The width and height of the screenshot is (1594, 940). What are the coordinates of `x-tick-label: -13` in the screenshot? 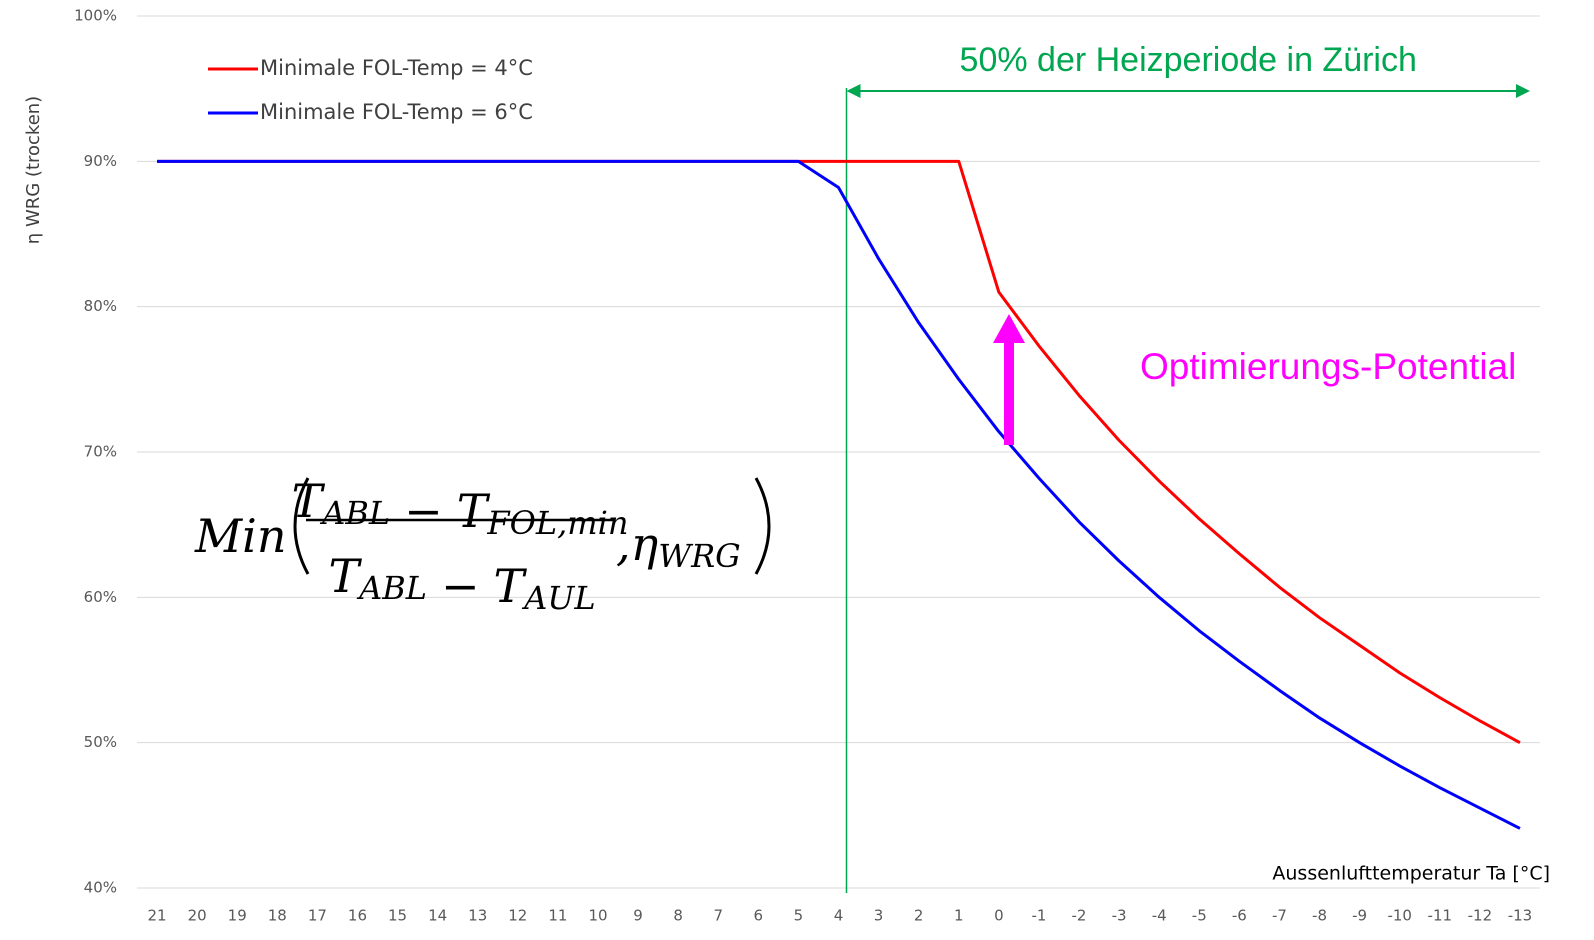 It's located at (1520, 916).